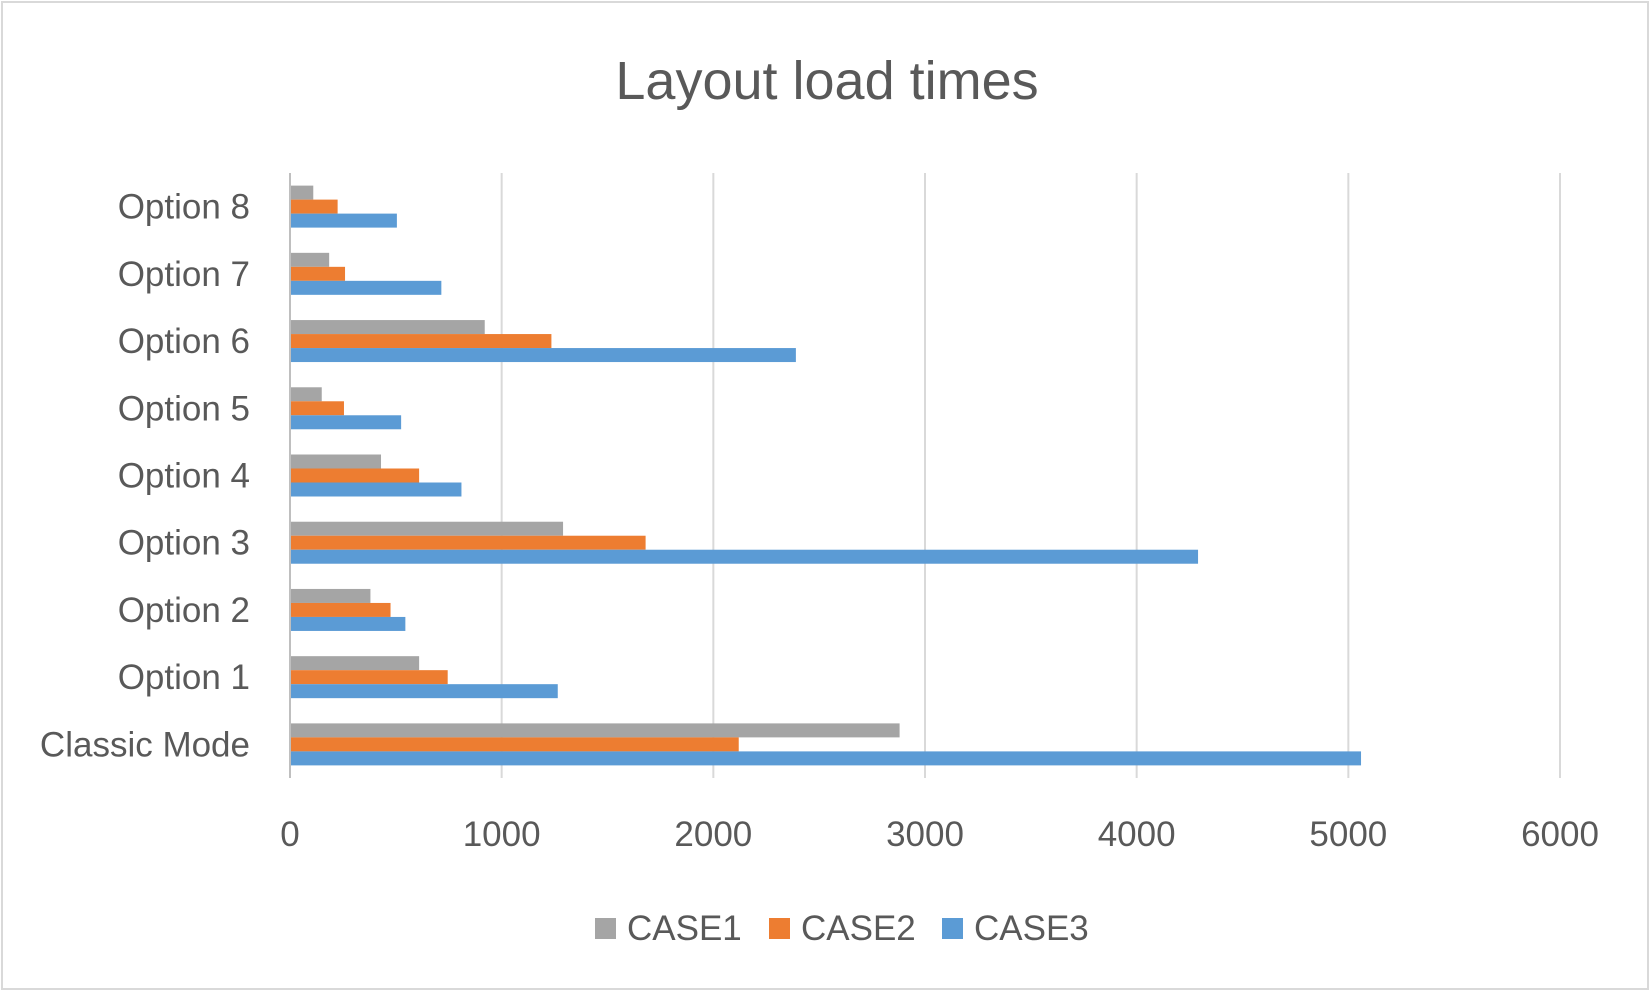 The height and width of the screenshot is (993, 1652). Describe the element at coordinates (952, 928) in the screenshot. I see `legend-swatch-case3` at that location.